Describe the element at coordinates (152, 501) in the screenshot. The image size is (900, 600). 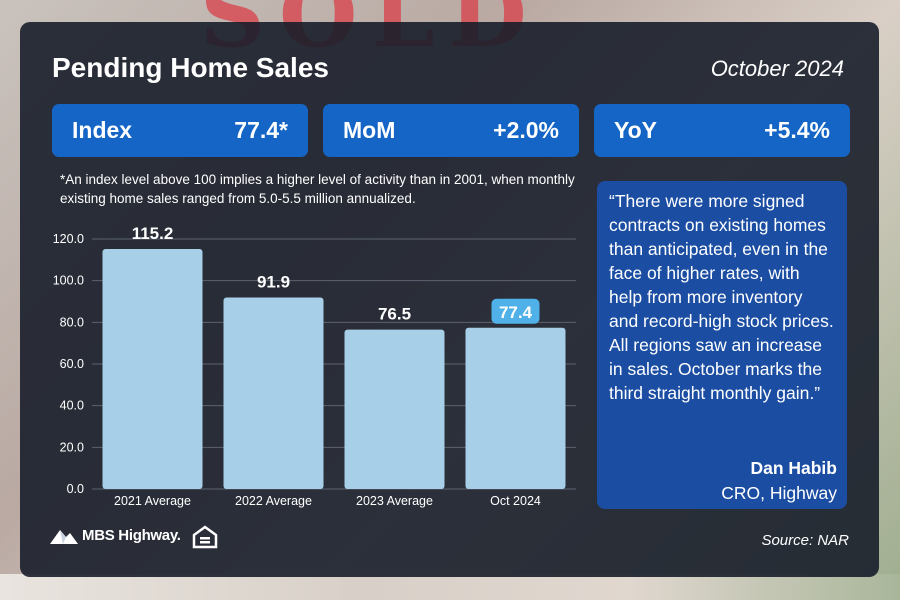
I see `x-tick-label: 2021 Average` at that location.